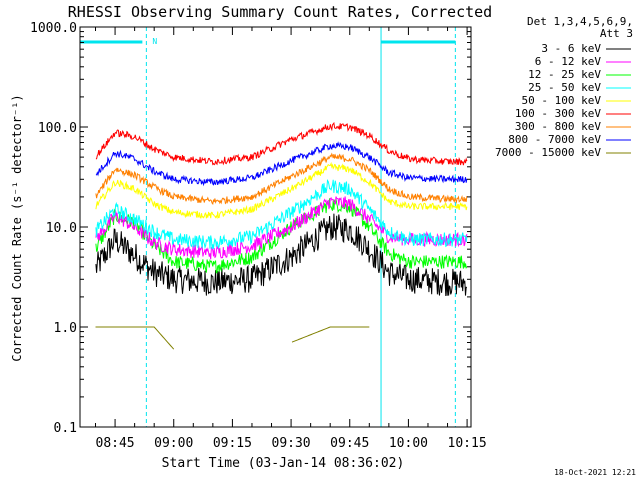 This screenshot has height=480, width=640. Describe the element at coordinates (564, 74) in the screenshot. I see `legend-label: 12 - 25 keV` at that location.